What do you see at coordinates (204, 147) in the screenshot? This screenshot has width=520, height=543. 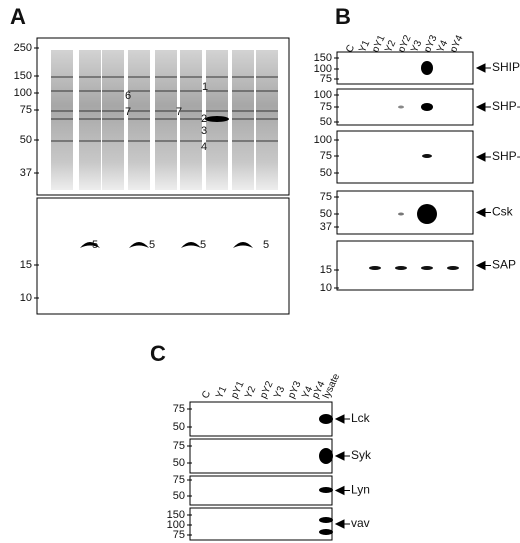 I see `band-label: 4` at bounding box center [204, 147].